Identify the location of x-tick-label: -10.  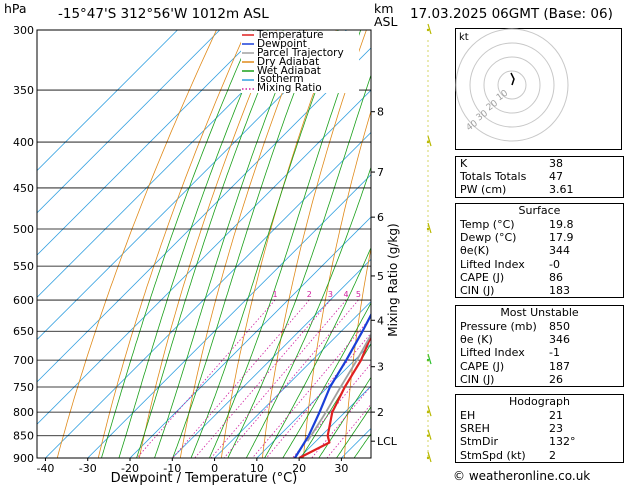
(172, 468).